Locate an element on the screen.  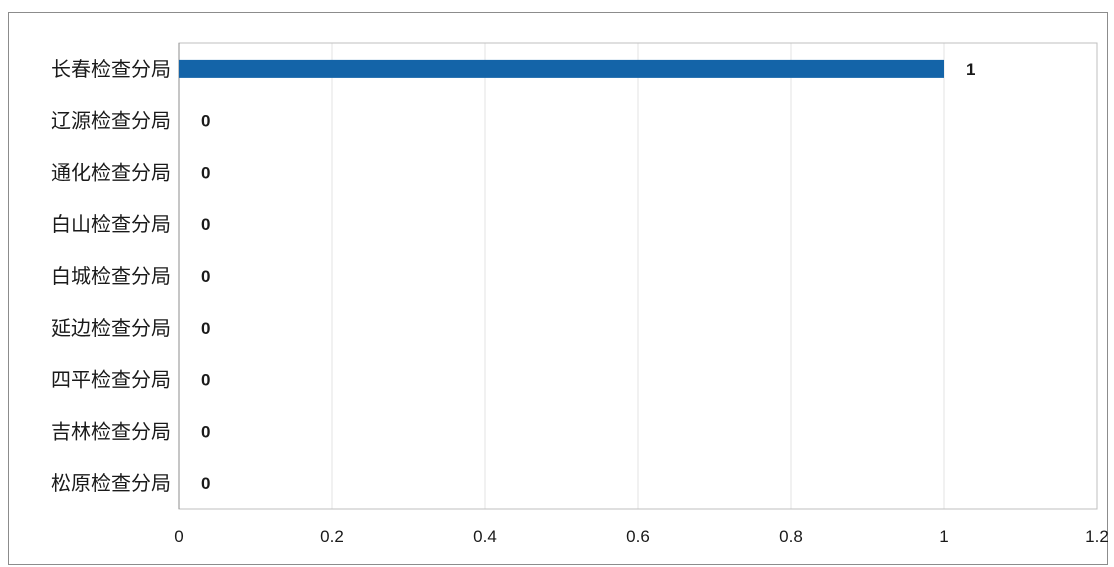
category-label: 四平检查分局 is located at coordinates (111, 380).